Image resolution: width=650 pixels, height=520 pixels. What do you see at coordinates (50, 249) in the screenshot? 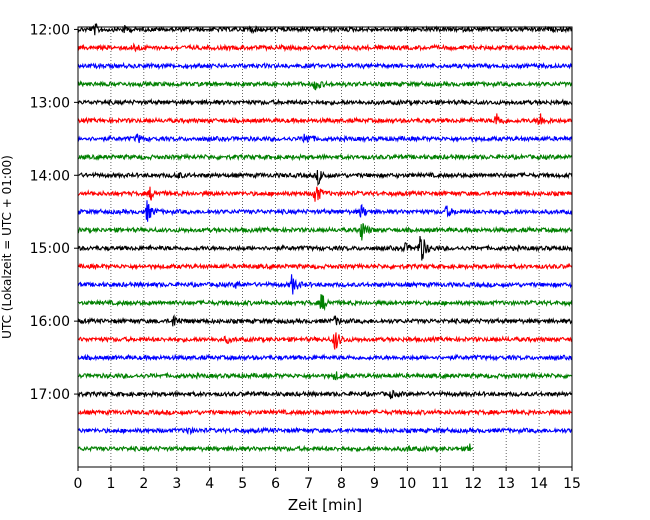
I see `y-tick-label: 15:00` at bounding box center [50, 249].